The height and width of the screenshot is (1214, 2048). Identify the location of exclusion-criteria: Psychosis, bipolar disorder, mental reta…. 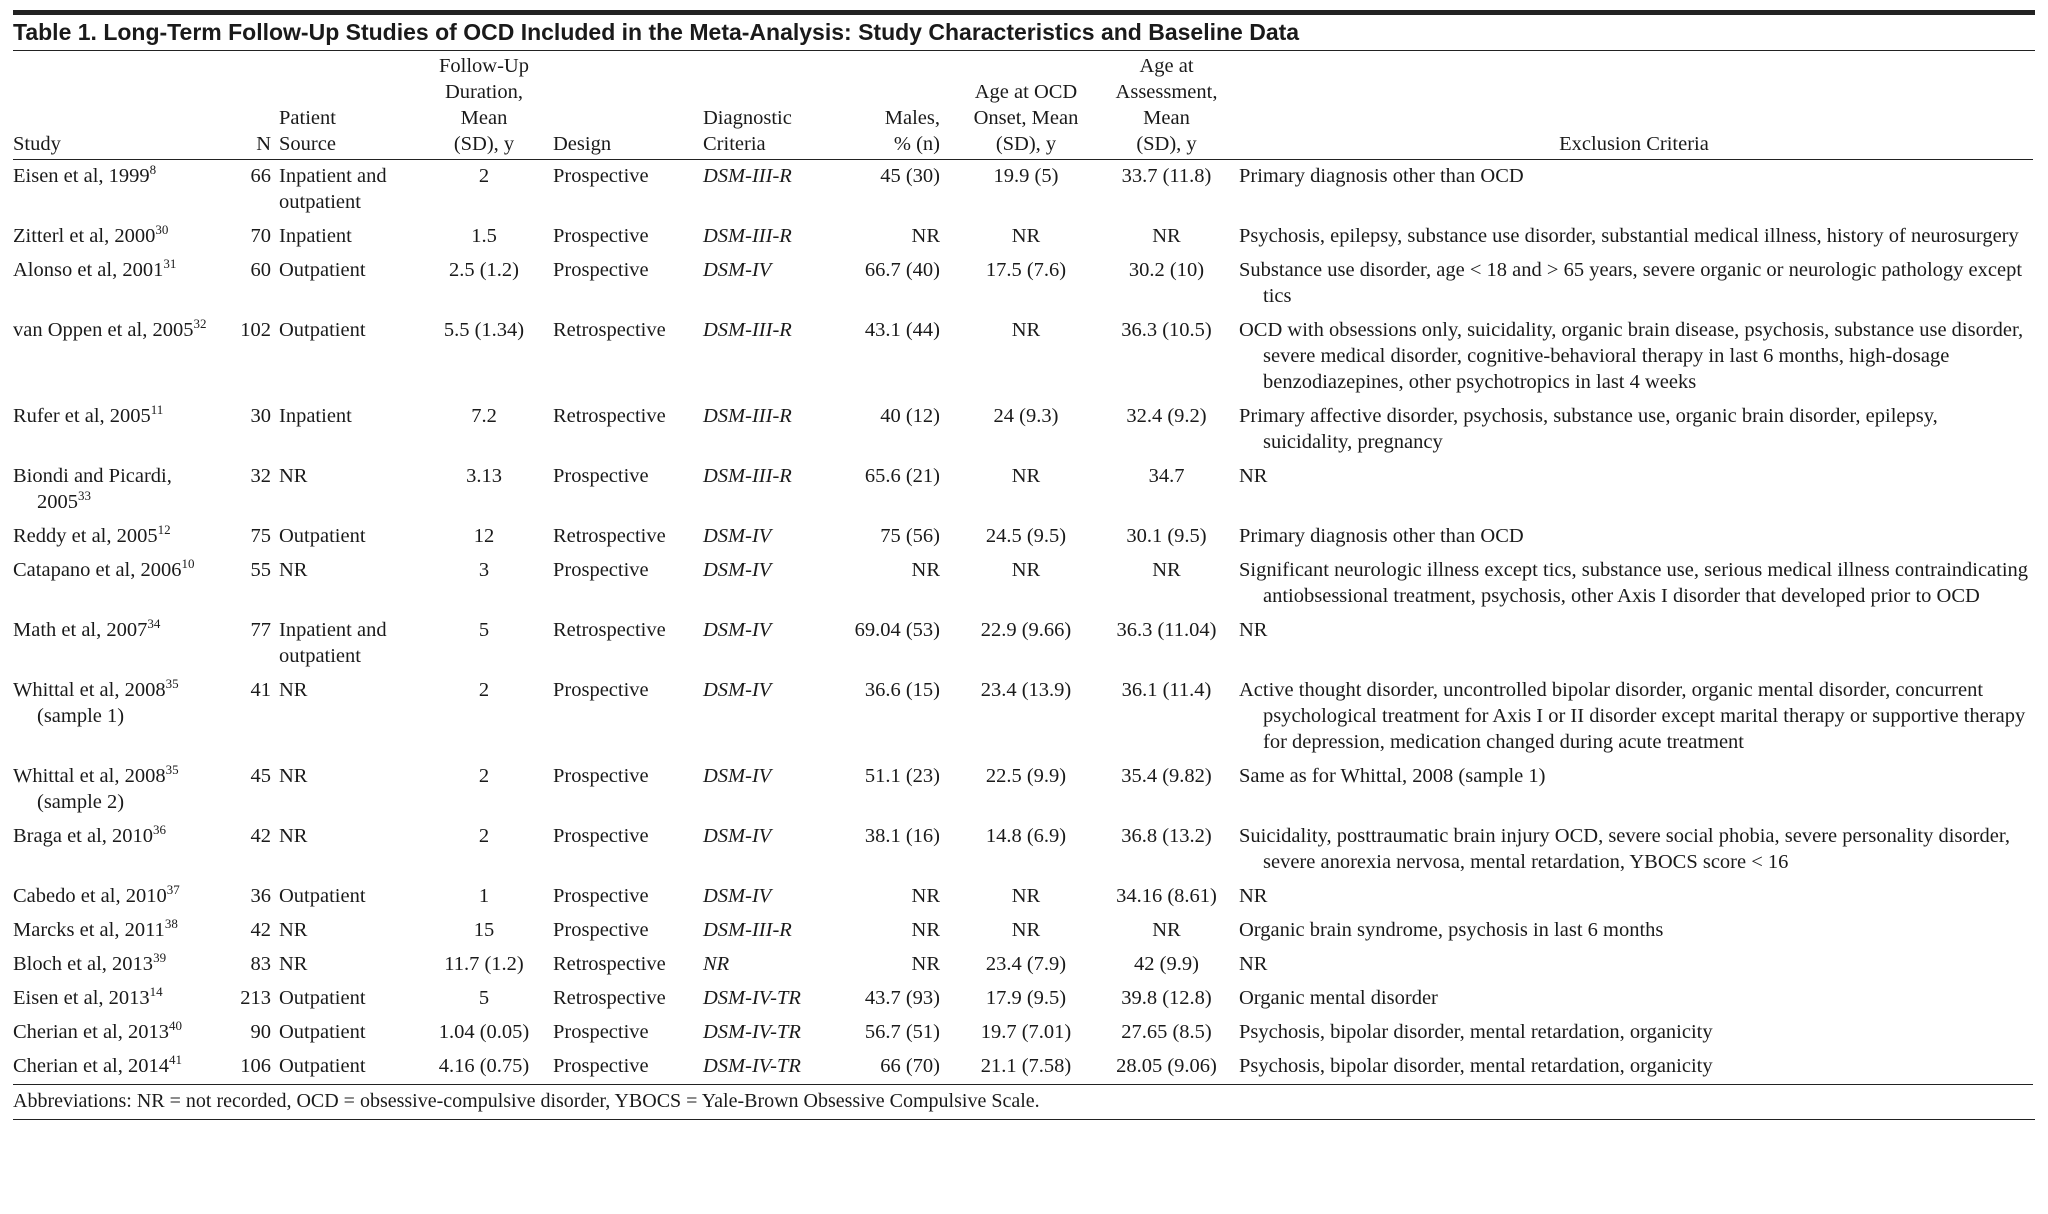
(1476, 1066).